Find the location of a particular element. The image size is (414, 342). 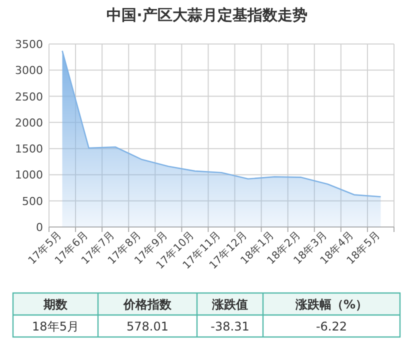

chart-title: 中国·产区大蒜月定基指数走势 is located at coordinates (207, 15).